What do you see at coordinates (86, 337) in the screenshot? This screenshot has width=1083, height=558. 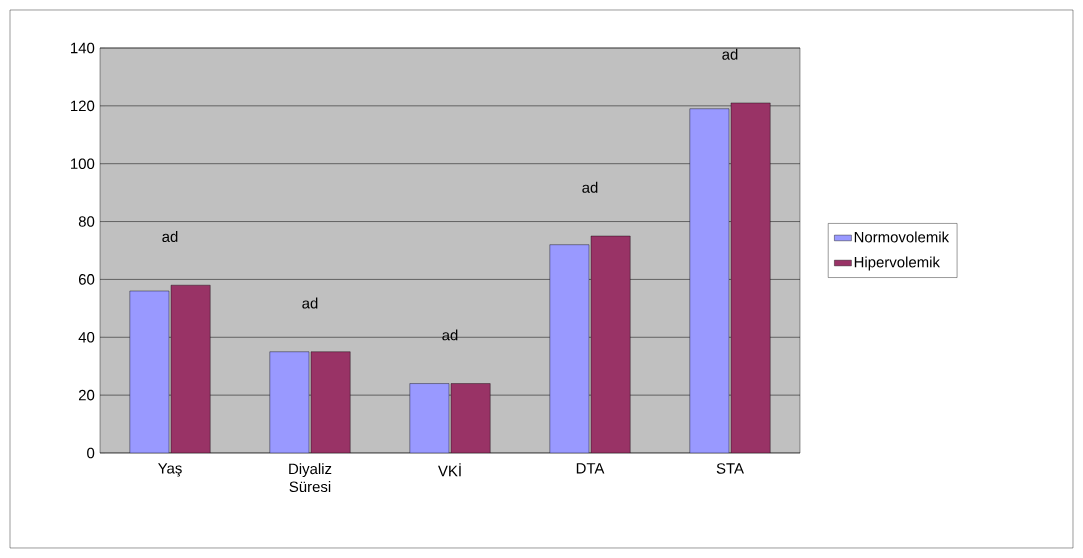 I see `y-tick-label: 40` at bounding box center [86, 337].